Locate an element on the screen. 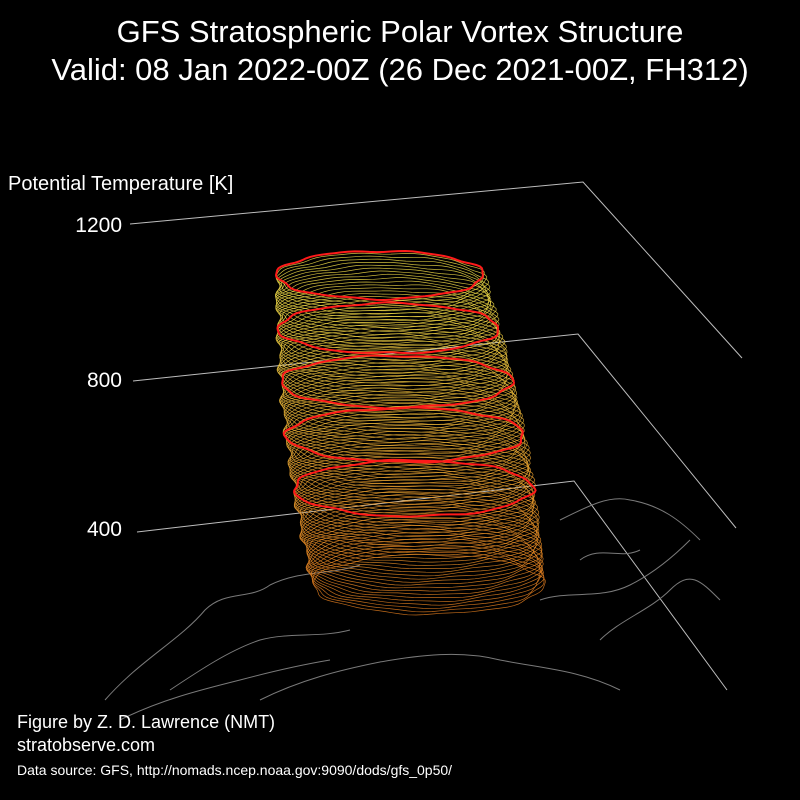 The height and width of the screenshot is (800, 800). highlighted-isentropes is located at coordinates (405, 383).